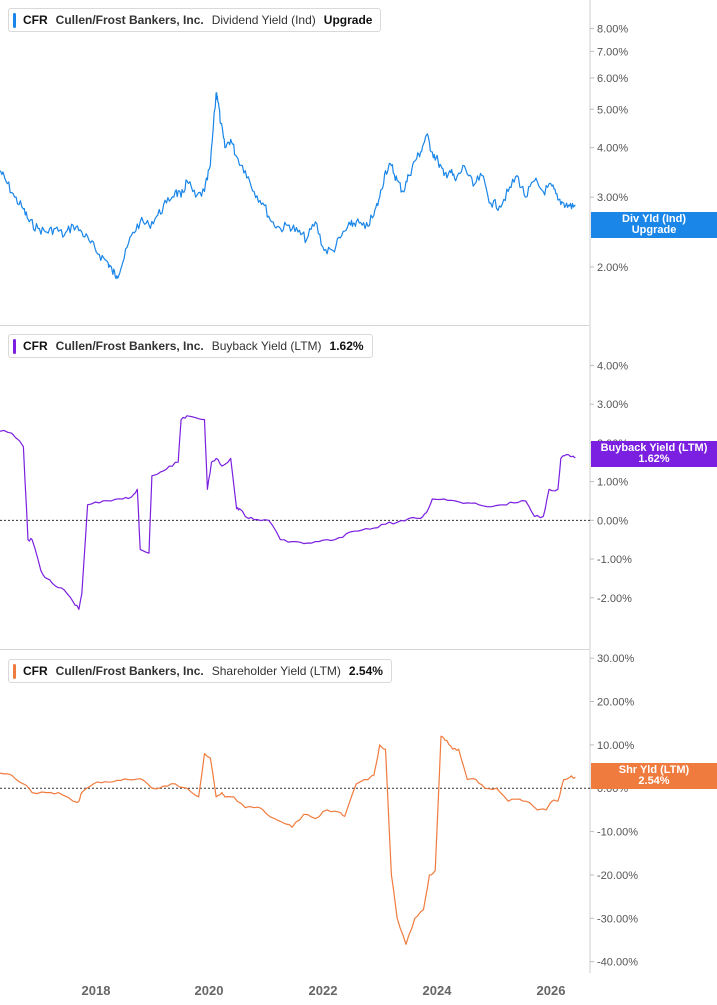  I want to click on legend-value: 1.62%, so click(346, 346).